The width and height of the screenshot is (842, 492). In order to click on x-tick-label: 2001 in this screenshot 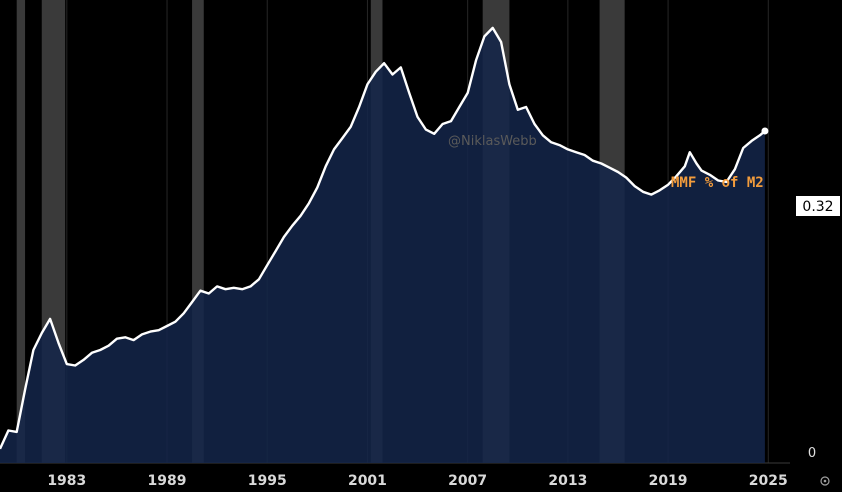, I will do `click(367, 481)`.